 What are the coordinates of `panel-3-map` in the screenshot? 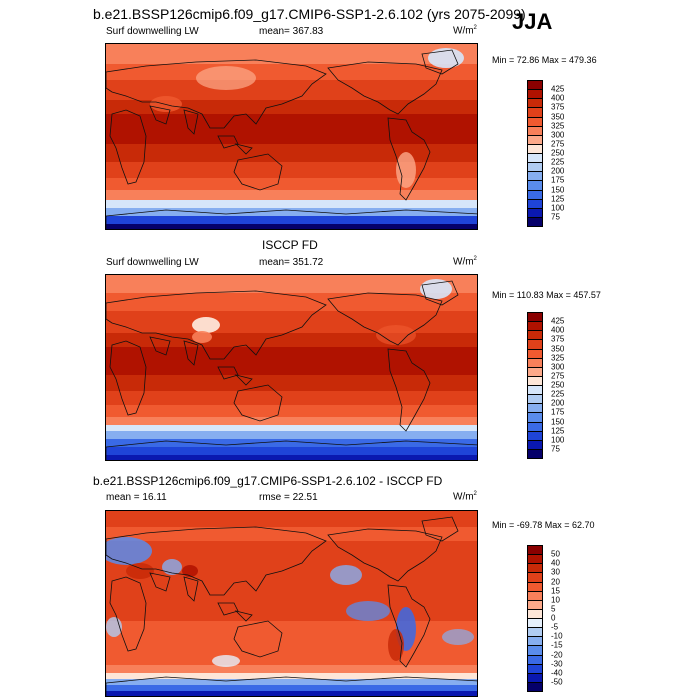 It's located at (291, 603).